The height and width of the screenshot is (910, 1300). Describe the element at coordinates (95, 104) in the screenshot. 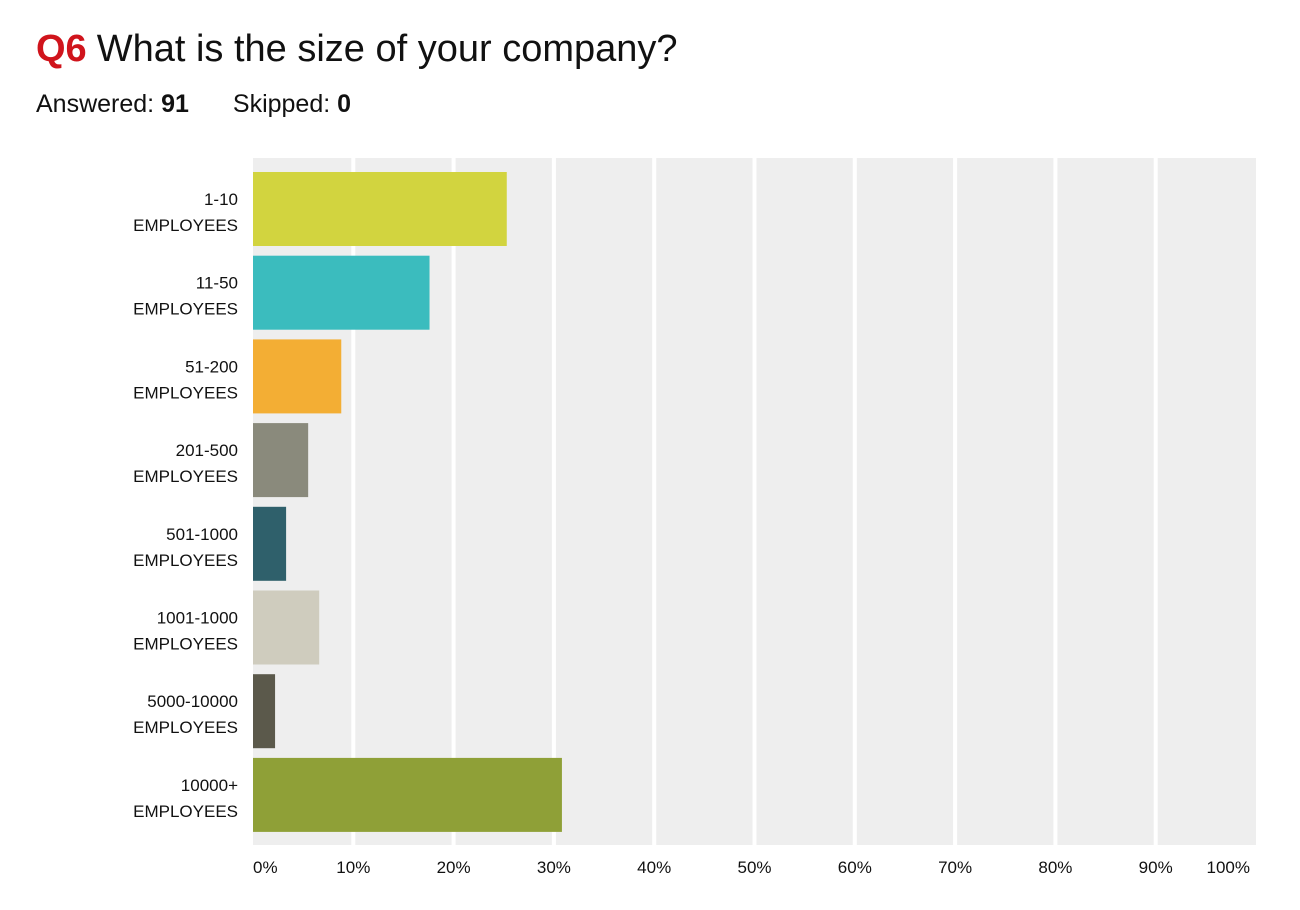

I see `answered-label: Answered:` at that location.